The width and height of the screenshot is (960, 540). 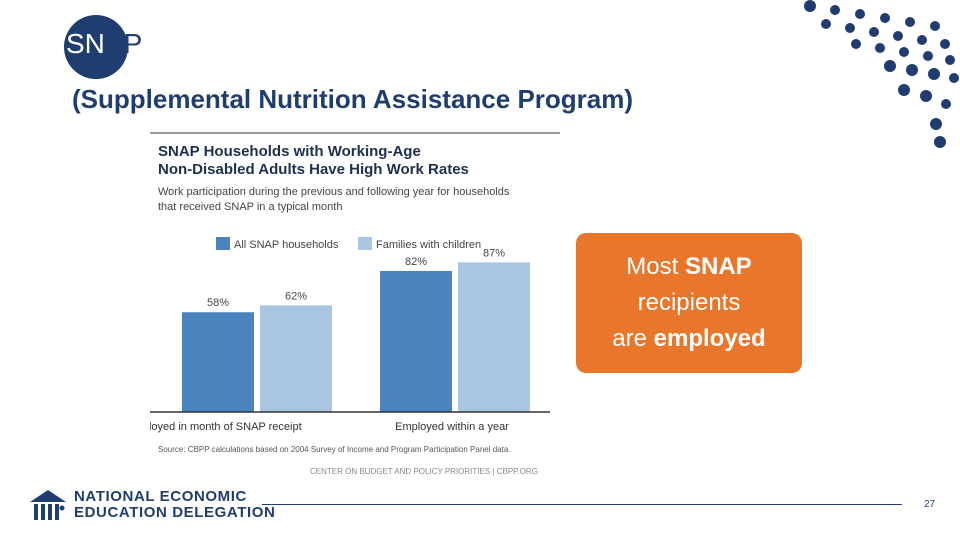 What do you see at coordinates (218, 303) in the screenshot?
I see `data-label-all-snap-month: 58%` at bounding box center [218, 303].